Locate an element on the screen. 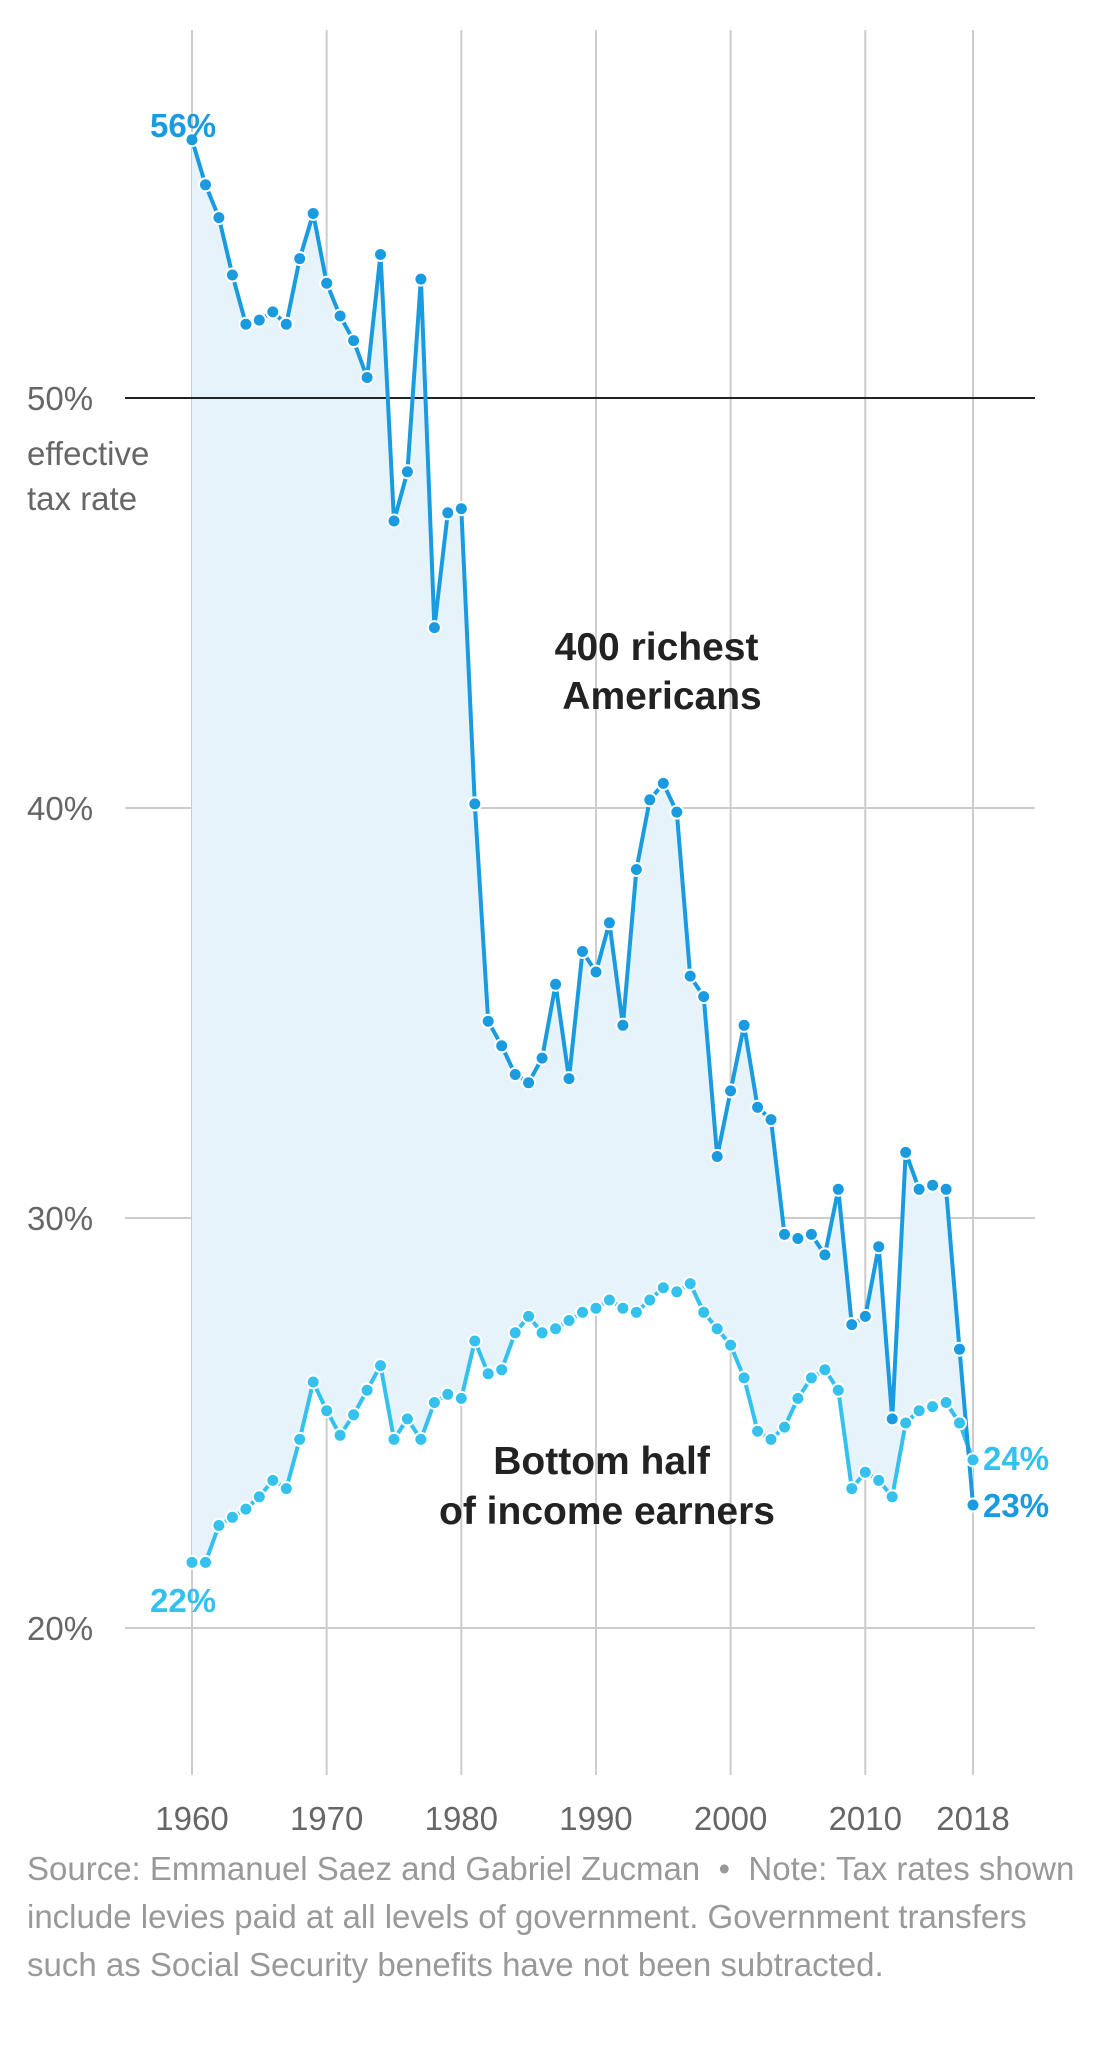 The image size is (1103, 2059). point-richest-2008 is located at coordinates (838, 1189).